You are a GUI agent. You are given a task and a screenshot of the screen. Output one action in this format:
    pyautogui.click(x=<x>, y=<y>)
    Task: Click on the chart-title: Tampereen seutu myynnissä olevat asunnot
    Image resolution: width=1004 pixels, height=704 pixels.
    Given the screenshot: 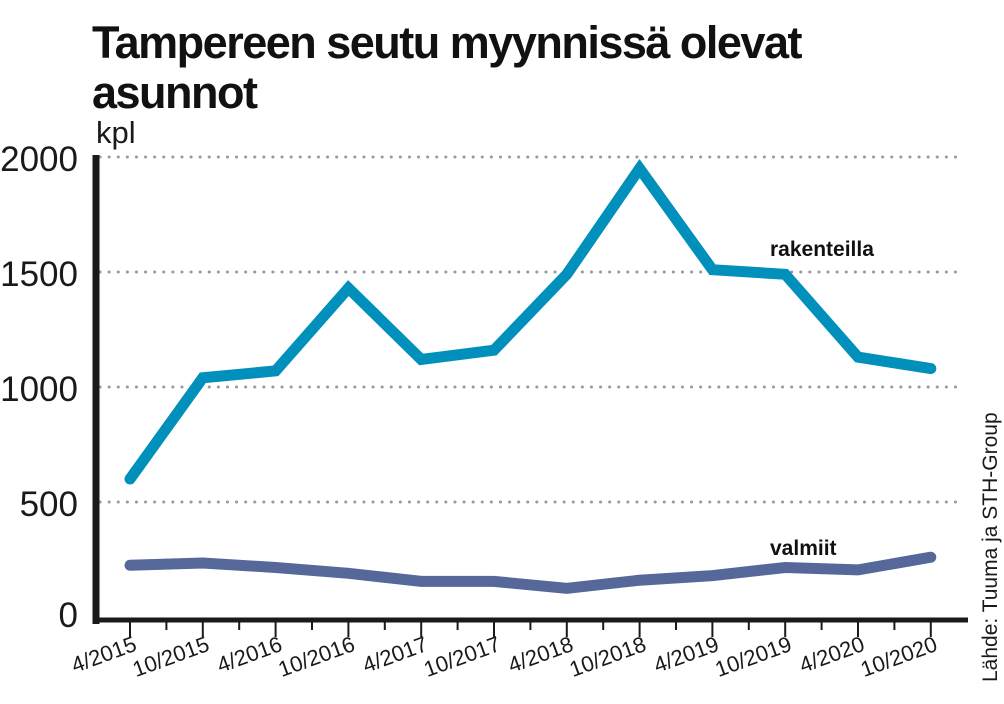 What is the action you would take?
    pyautogui.click(x=522, y=68)
    